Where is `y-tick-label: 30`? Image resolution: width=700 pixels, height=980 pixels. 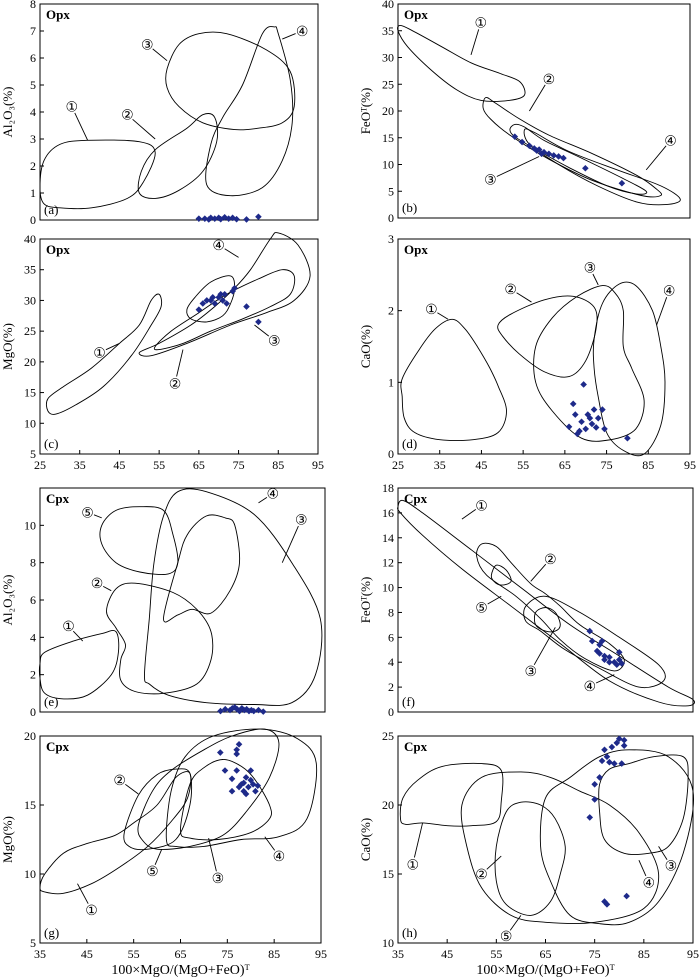 y-tick-label: 30 is located at coordinates (388, 58).